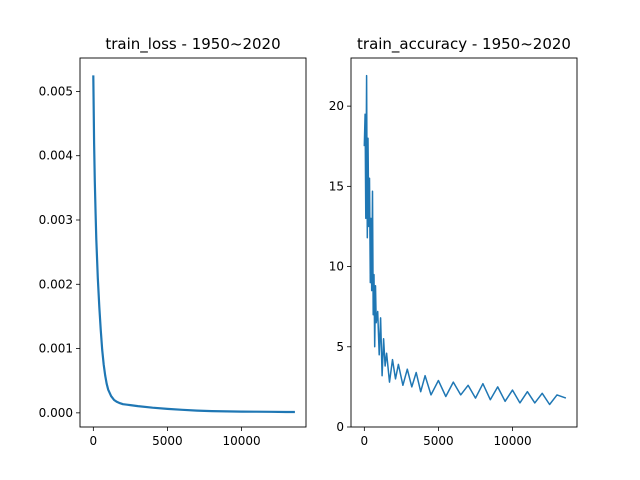 The image size is (640, 480). What do you see at coordinates (512, 441) in the screenshot?
I see `train-accuracy-x-tick-label: 10000` at bounding box center [512, 441].